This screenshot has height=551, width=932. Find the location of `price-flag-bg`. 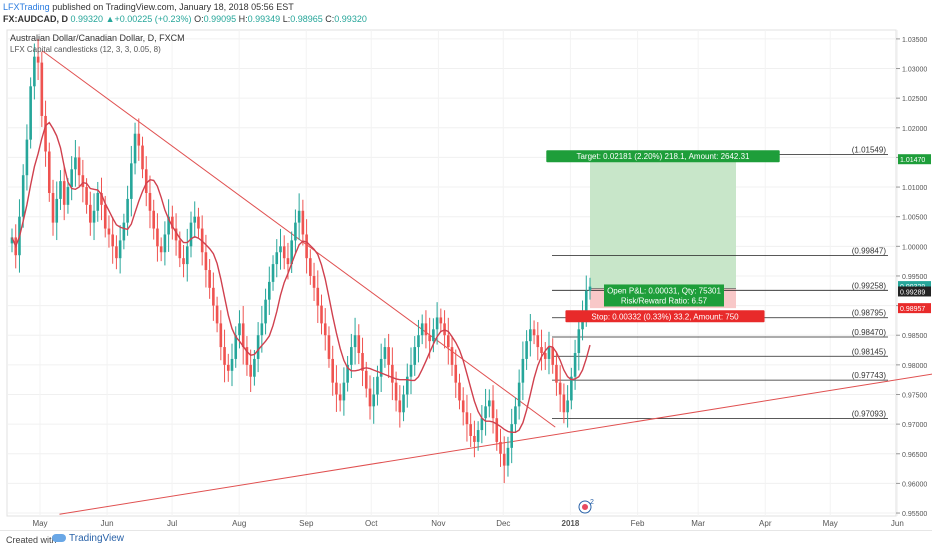

price-flag-bg is located at coordinates (914, 286).